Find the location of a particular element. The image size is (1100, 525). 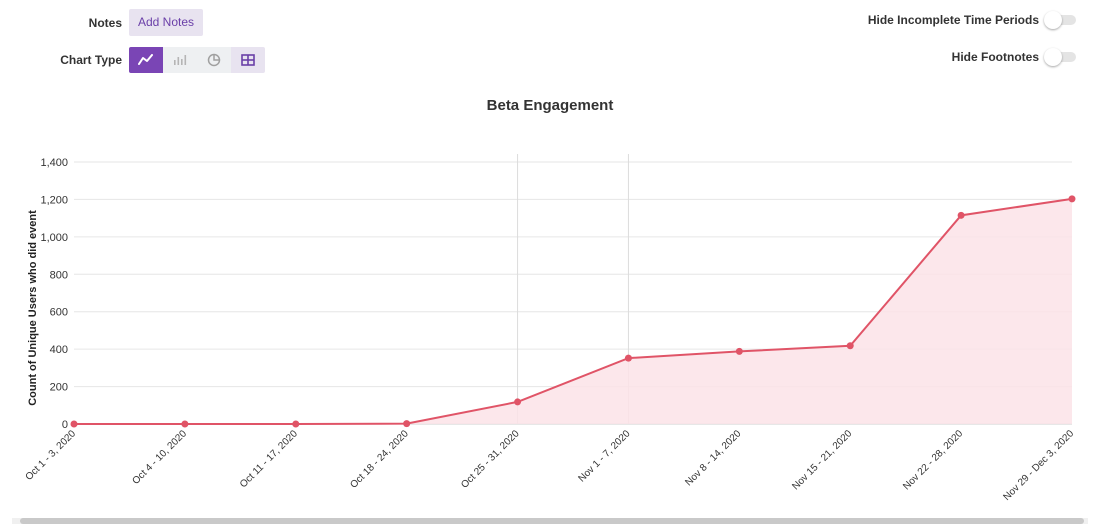

hide-footnotes-toggle is located at coordinates (1060, 57).